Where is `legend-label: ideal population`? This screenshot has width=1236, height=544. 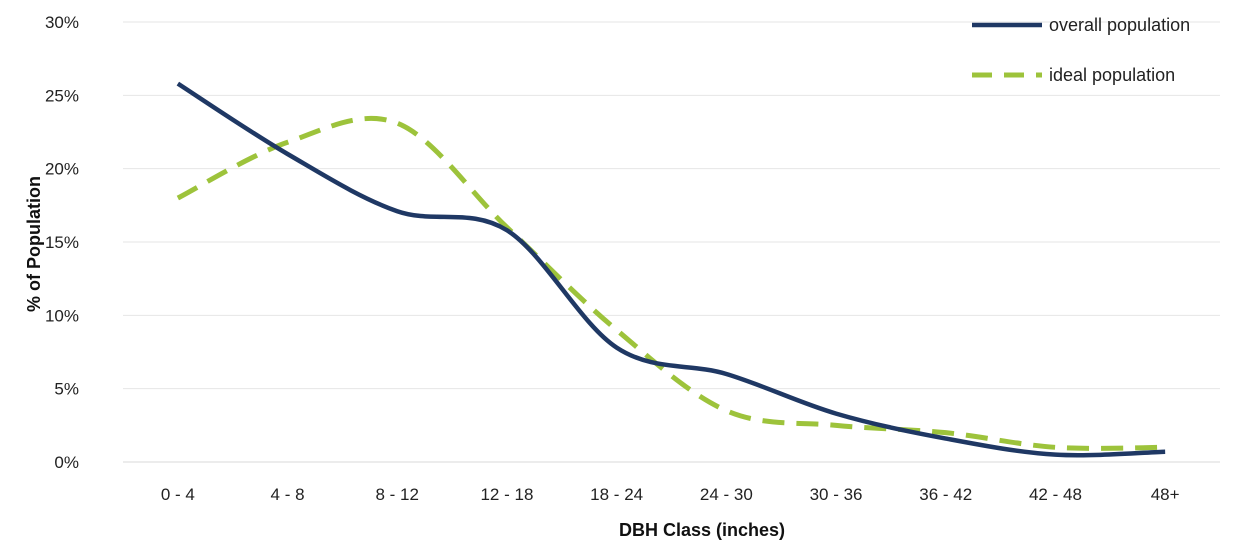 legend-label: ideal population is located at coordinates (1112, 75).